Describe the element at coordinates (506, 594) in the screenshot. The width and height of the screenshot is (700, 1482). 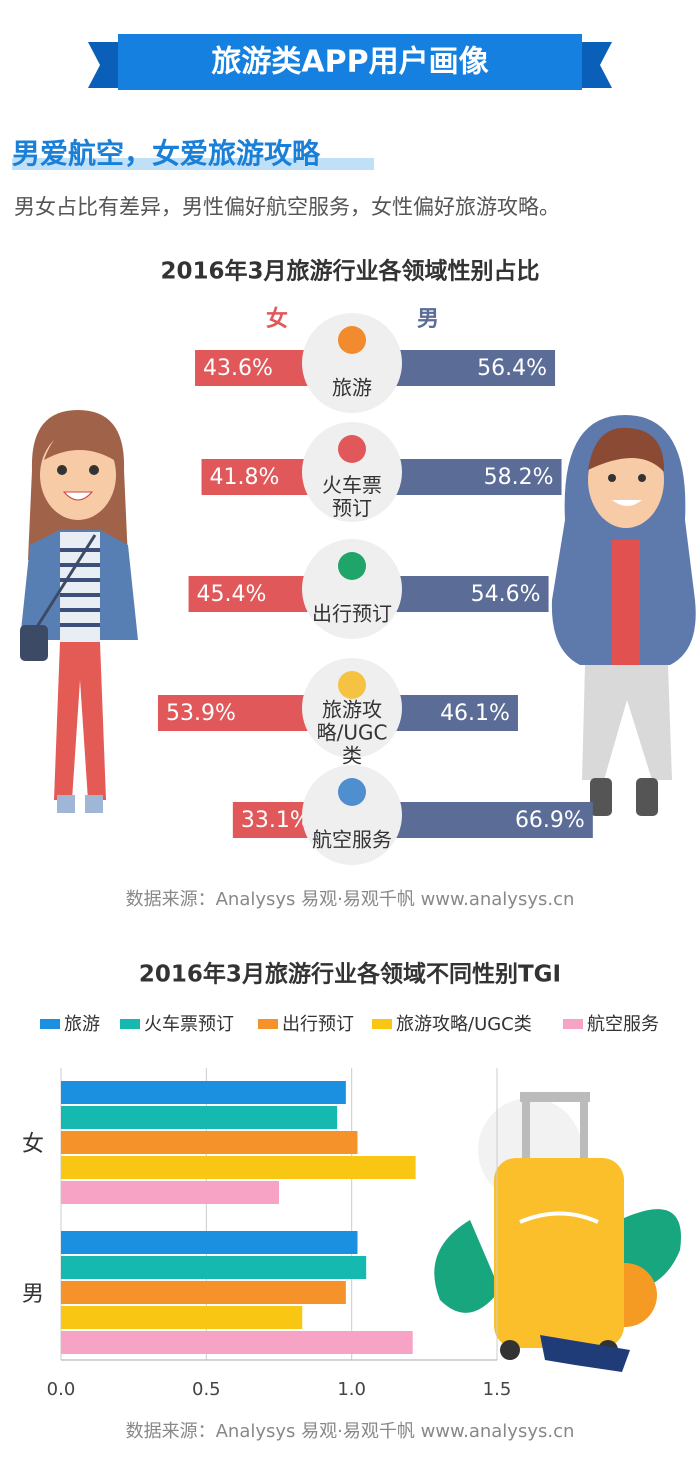
I see `value-label: 54.6%` at that location.